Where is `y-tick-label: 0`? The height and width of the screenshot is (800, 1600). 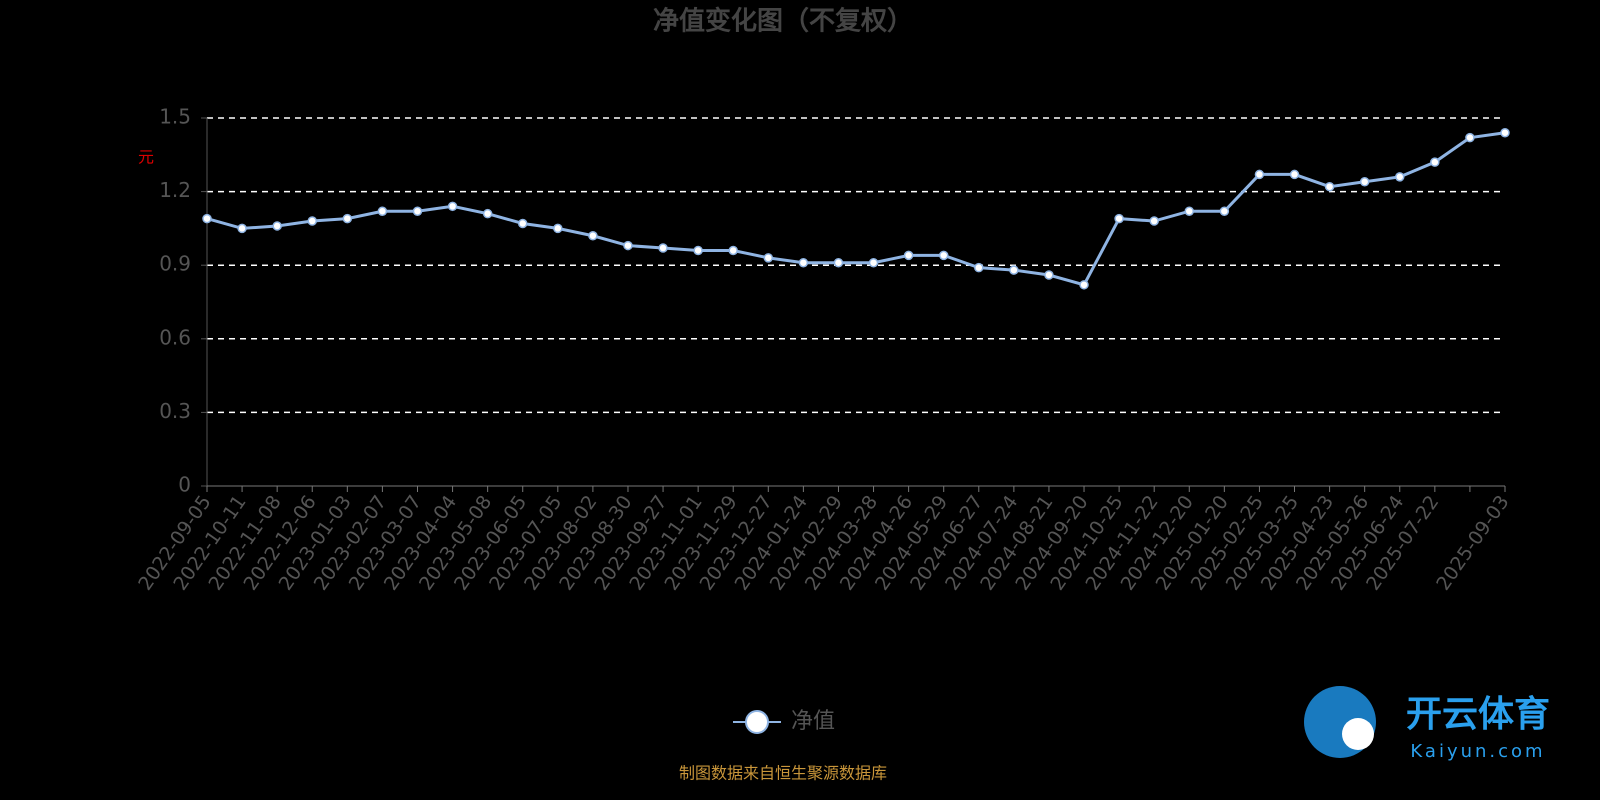
y-tick-label: 0 is located at coordinates (184, 485).